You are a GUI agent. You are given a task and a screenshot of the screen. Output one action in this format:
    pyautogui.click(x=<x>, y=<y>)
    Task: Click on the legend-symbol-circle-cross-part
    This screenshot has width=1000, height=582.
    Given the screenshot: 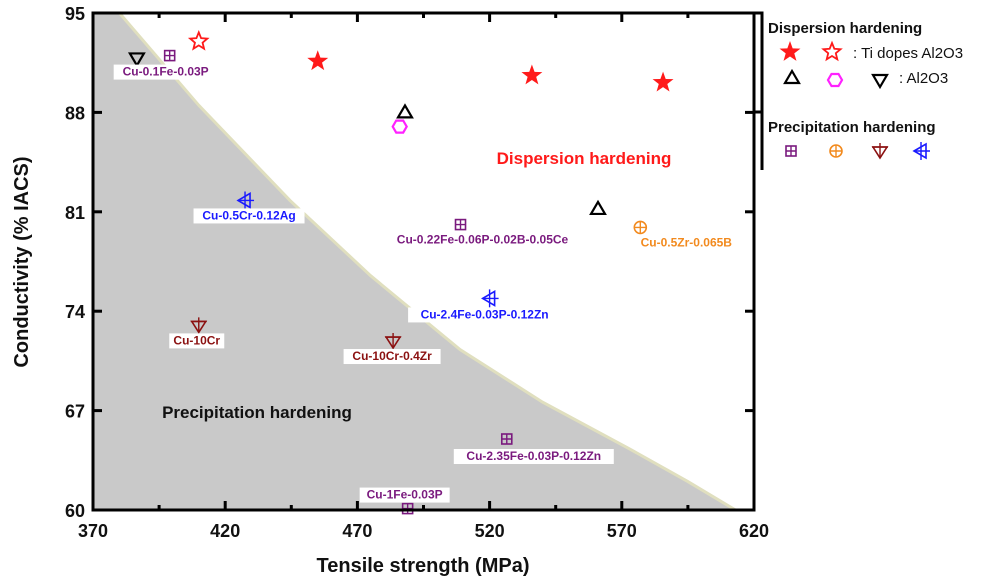 What is the action you would take?
    pyautogui.click(x=836, y=151)
    